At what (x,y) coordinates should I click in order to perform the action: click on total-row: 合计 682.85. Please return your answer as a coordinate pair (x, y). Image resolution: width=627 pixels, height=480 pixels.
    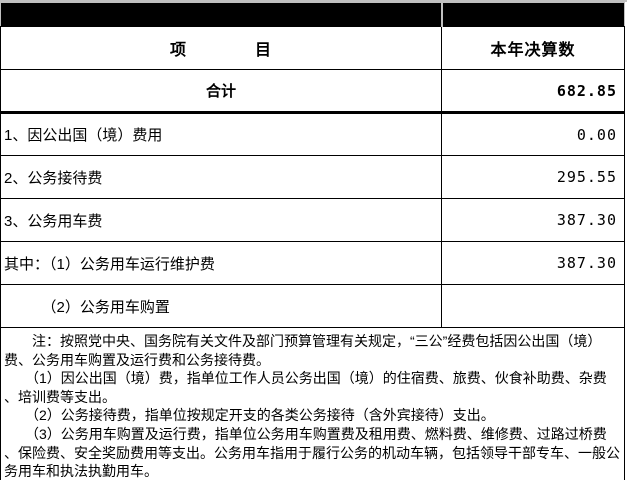
    Looking at the image, I should click on (312, 91).